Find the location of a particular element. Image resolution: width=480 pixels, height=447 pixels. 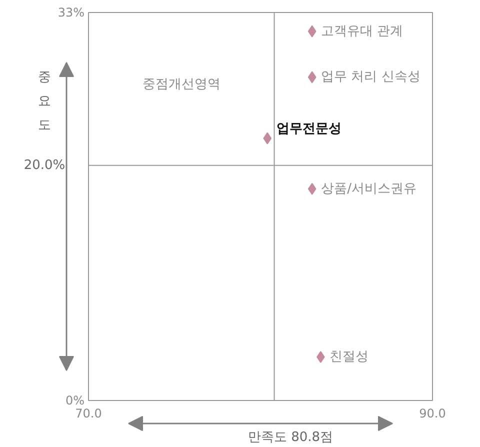

text: 중요도 20.0% is located at coordinates (45, 121).